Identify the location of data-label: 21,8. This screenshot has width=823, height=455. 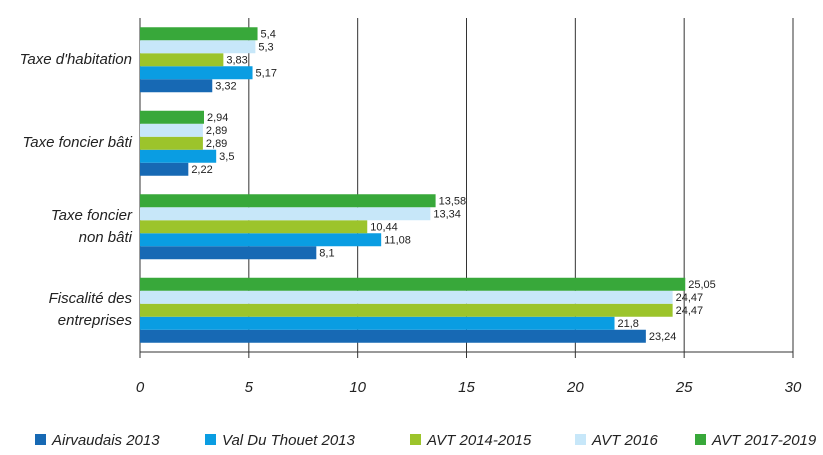
(628, 324).